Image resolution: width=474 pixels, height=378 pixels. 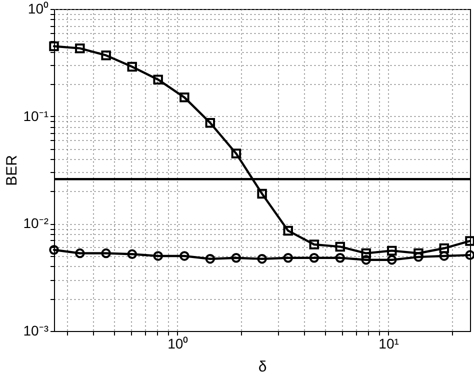 I want to click on x-axis-title: δ, so click(x=262, y=367).